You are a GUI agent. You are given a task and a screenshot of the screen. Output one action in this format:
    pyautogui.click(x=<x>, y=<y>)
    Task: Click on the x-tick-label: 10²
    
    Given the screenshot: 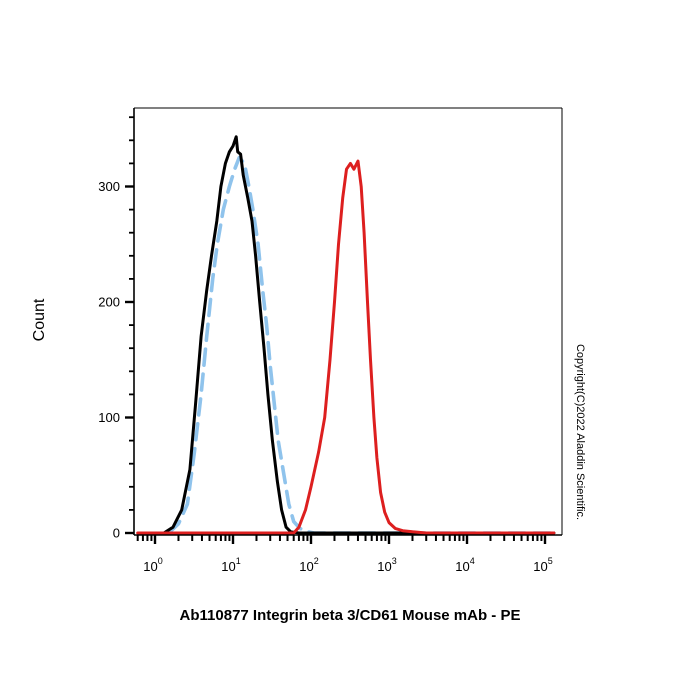 What is the action you would take?
    pyautogui.click(x=308, y=565)
    